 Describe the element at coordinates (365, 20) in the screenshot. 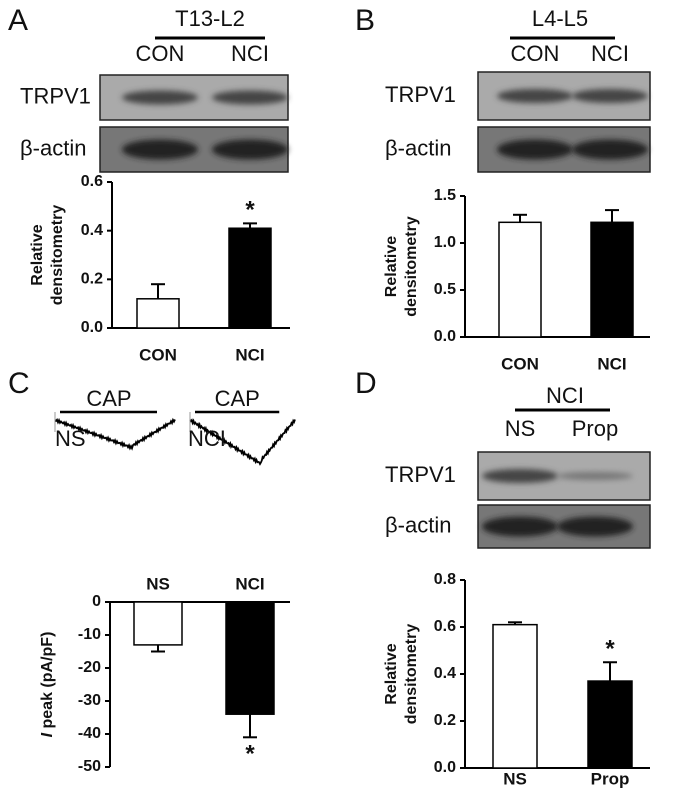

I see `panel-label: B` at that location.